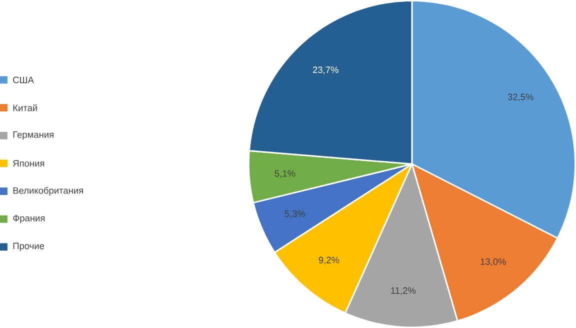 This screenshot has width=576, height=328. What do you see at coordinates (325, 70) in the screenshot?
I see `data-label: 23,7%` at bounding box center [325, 70].